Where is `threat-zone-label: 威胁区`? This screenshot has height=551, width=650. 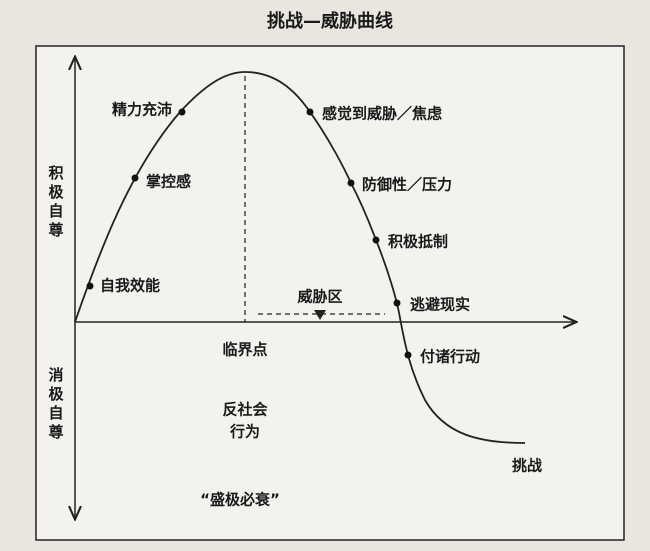
threat-zone-label: 威胁区 is located at coordinates (319, 297).